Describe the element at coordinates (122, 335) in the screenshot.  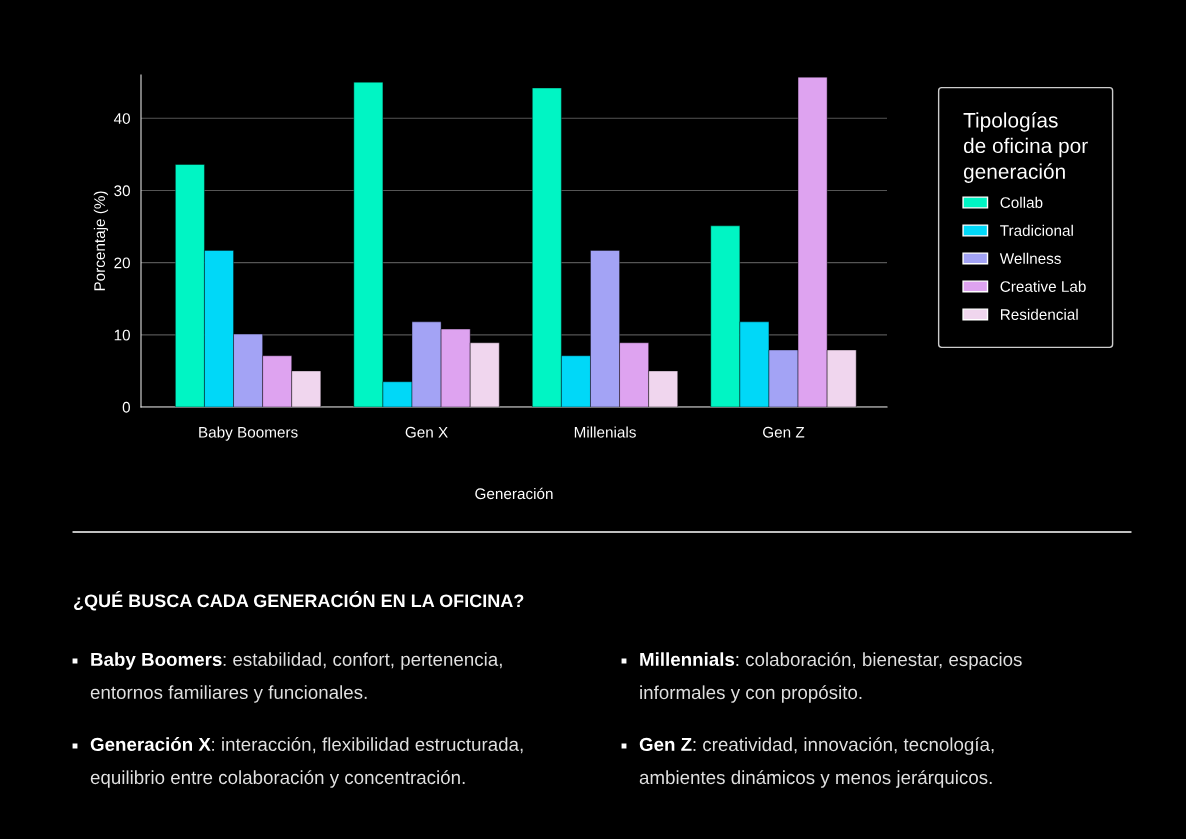
I see `y-tick-label: 10` at that location.